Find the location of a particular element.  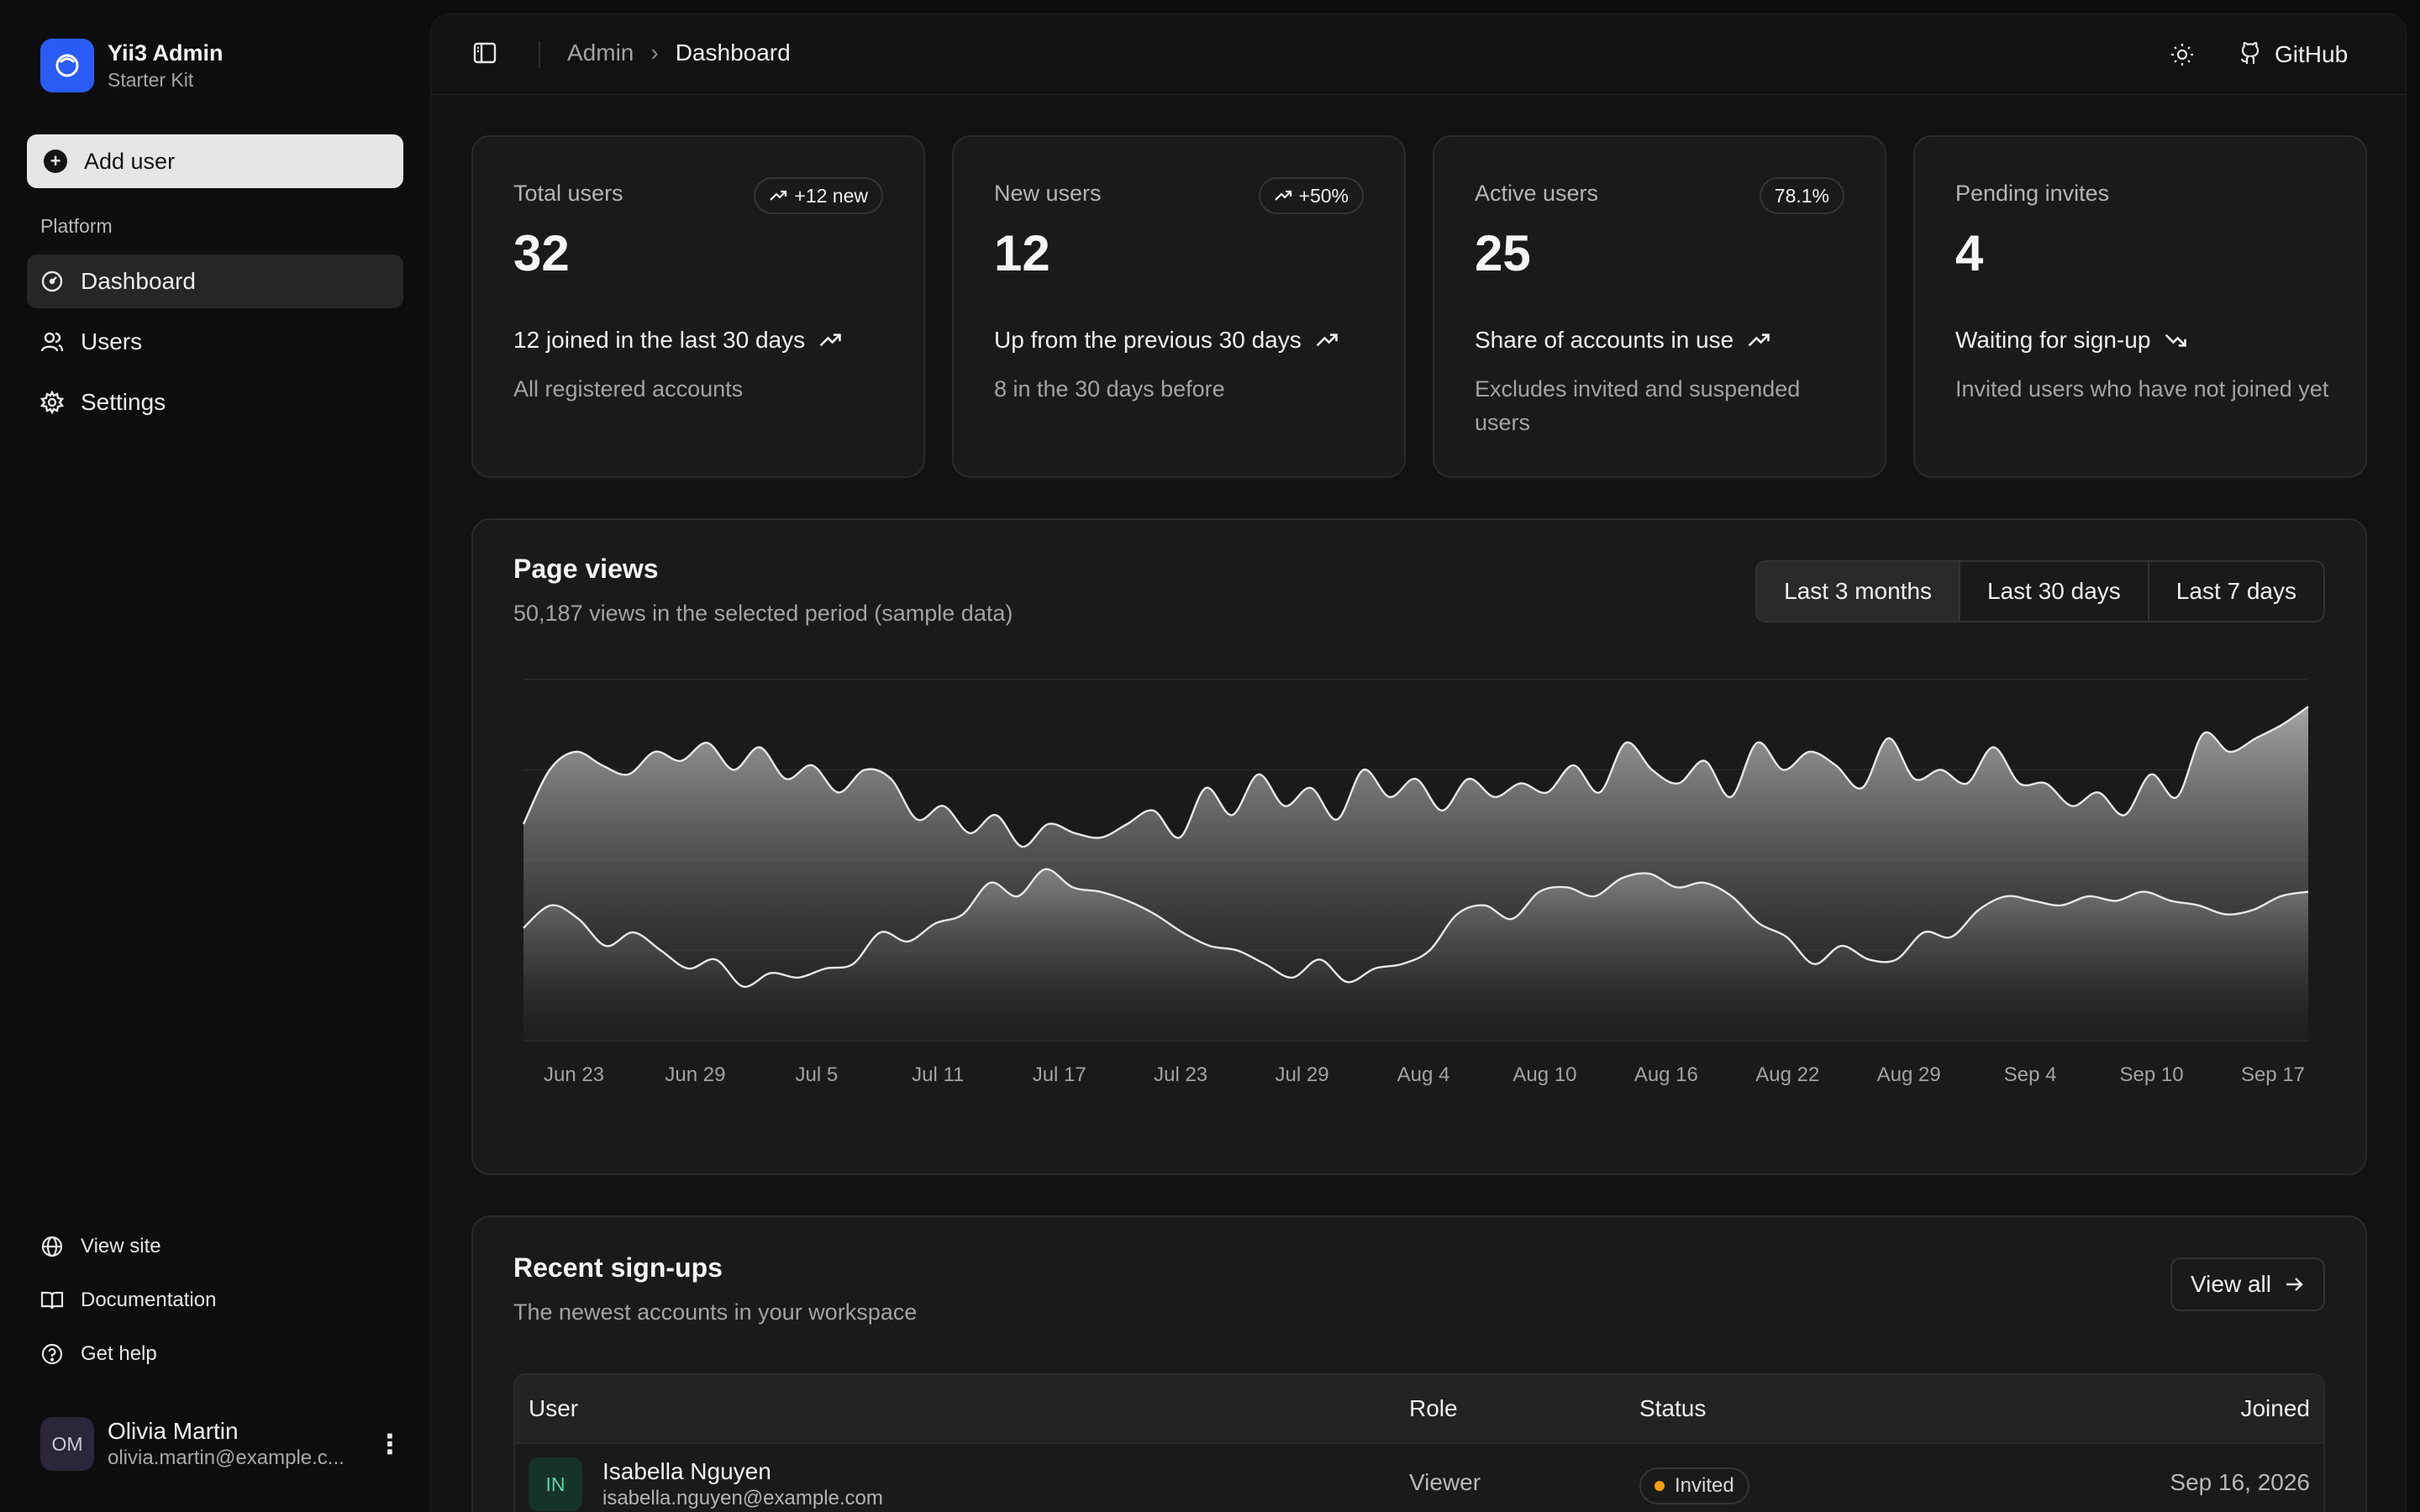

stat-badge: +12 new is located at coordinates (818, 195).